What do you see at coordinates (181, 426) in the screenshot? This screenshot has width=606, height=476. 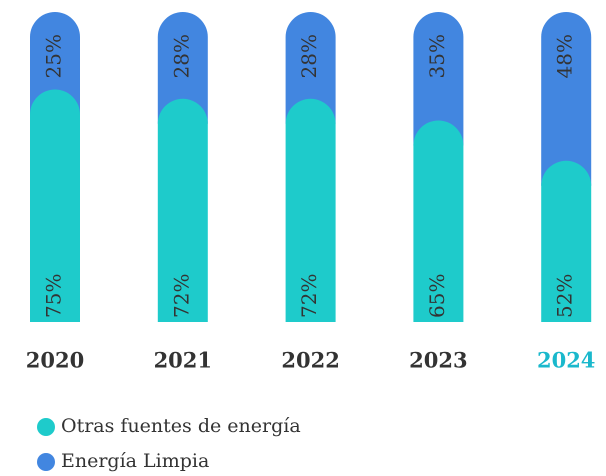 I see `legend-label: Otras fuentes de energía` at bounding box center [181, 426].